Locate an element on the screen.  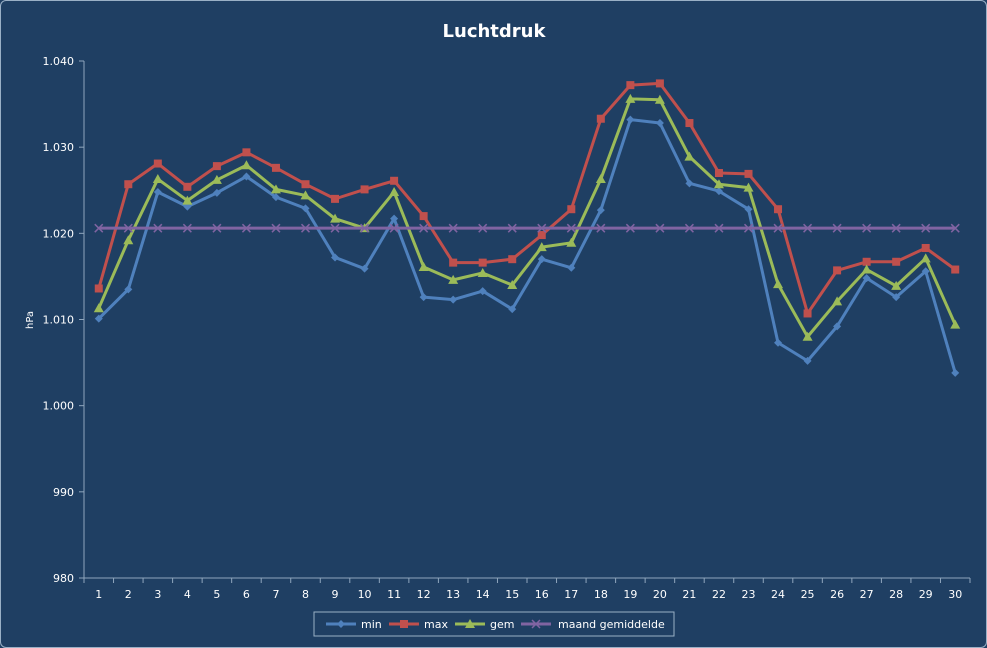
legend-label-gem: gem is located at coordinates (502, 624).